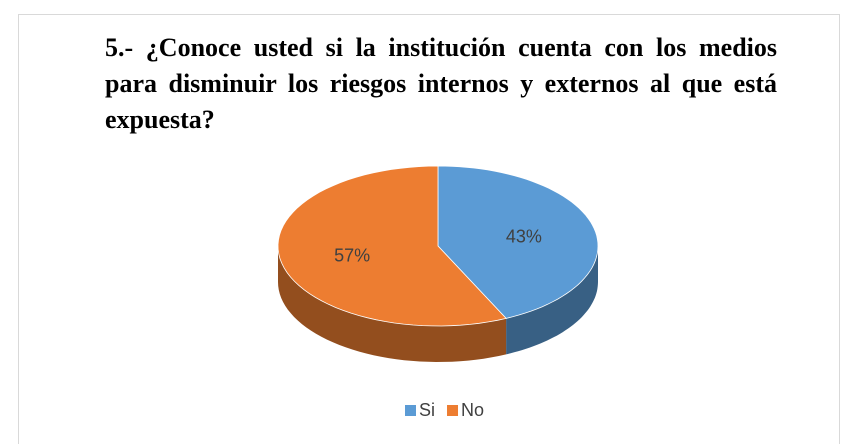 The height and width of the screenshot is (444, 858). I want to click on legend-label: Si, so click(427, 410).